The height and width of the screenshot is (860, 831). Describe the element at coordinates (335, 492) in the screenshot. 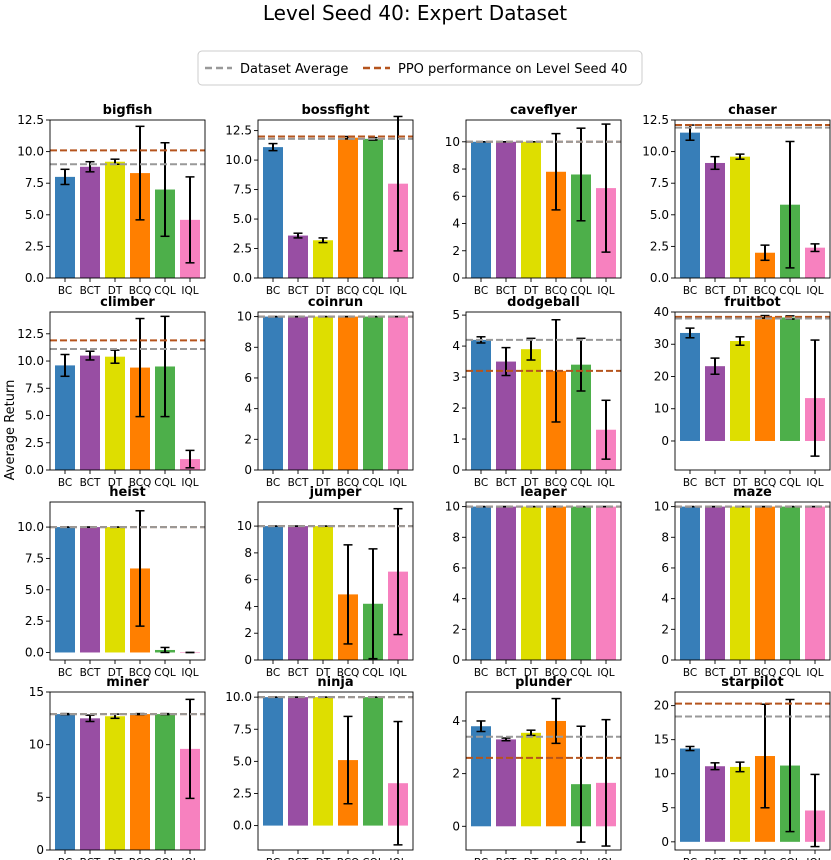

I see `subplot-title: jumper` at that location.